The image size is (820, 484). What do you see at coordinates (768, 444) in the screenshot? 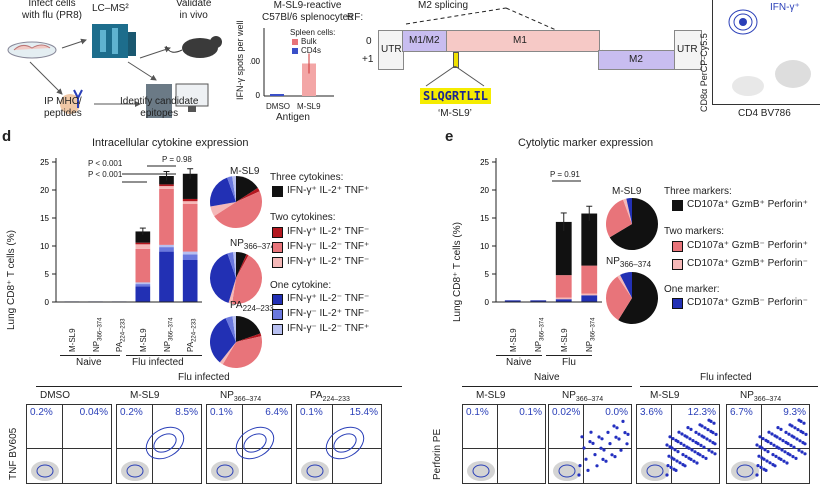
I see `perforin-flow-plot: 6.7% 9.3%` at bounding box center [768, 444].